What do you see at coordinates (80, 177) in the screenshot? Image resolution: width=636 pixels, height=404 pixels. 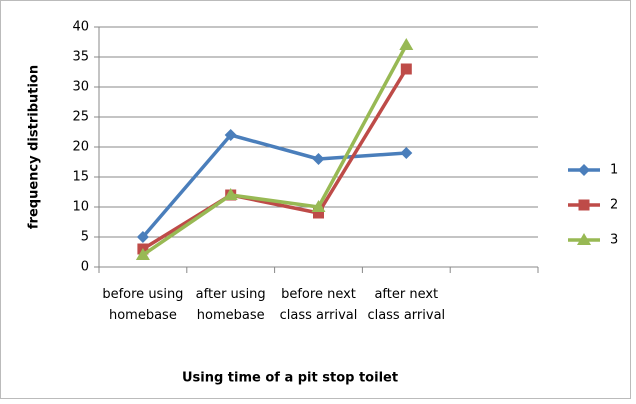 I see `y-tick-label: 15` at bounding box center [80, 177].